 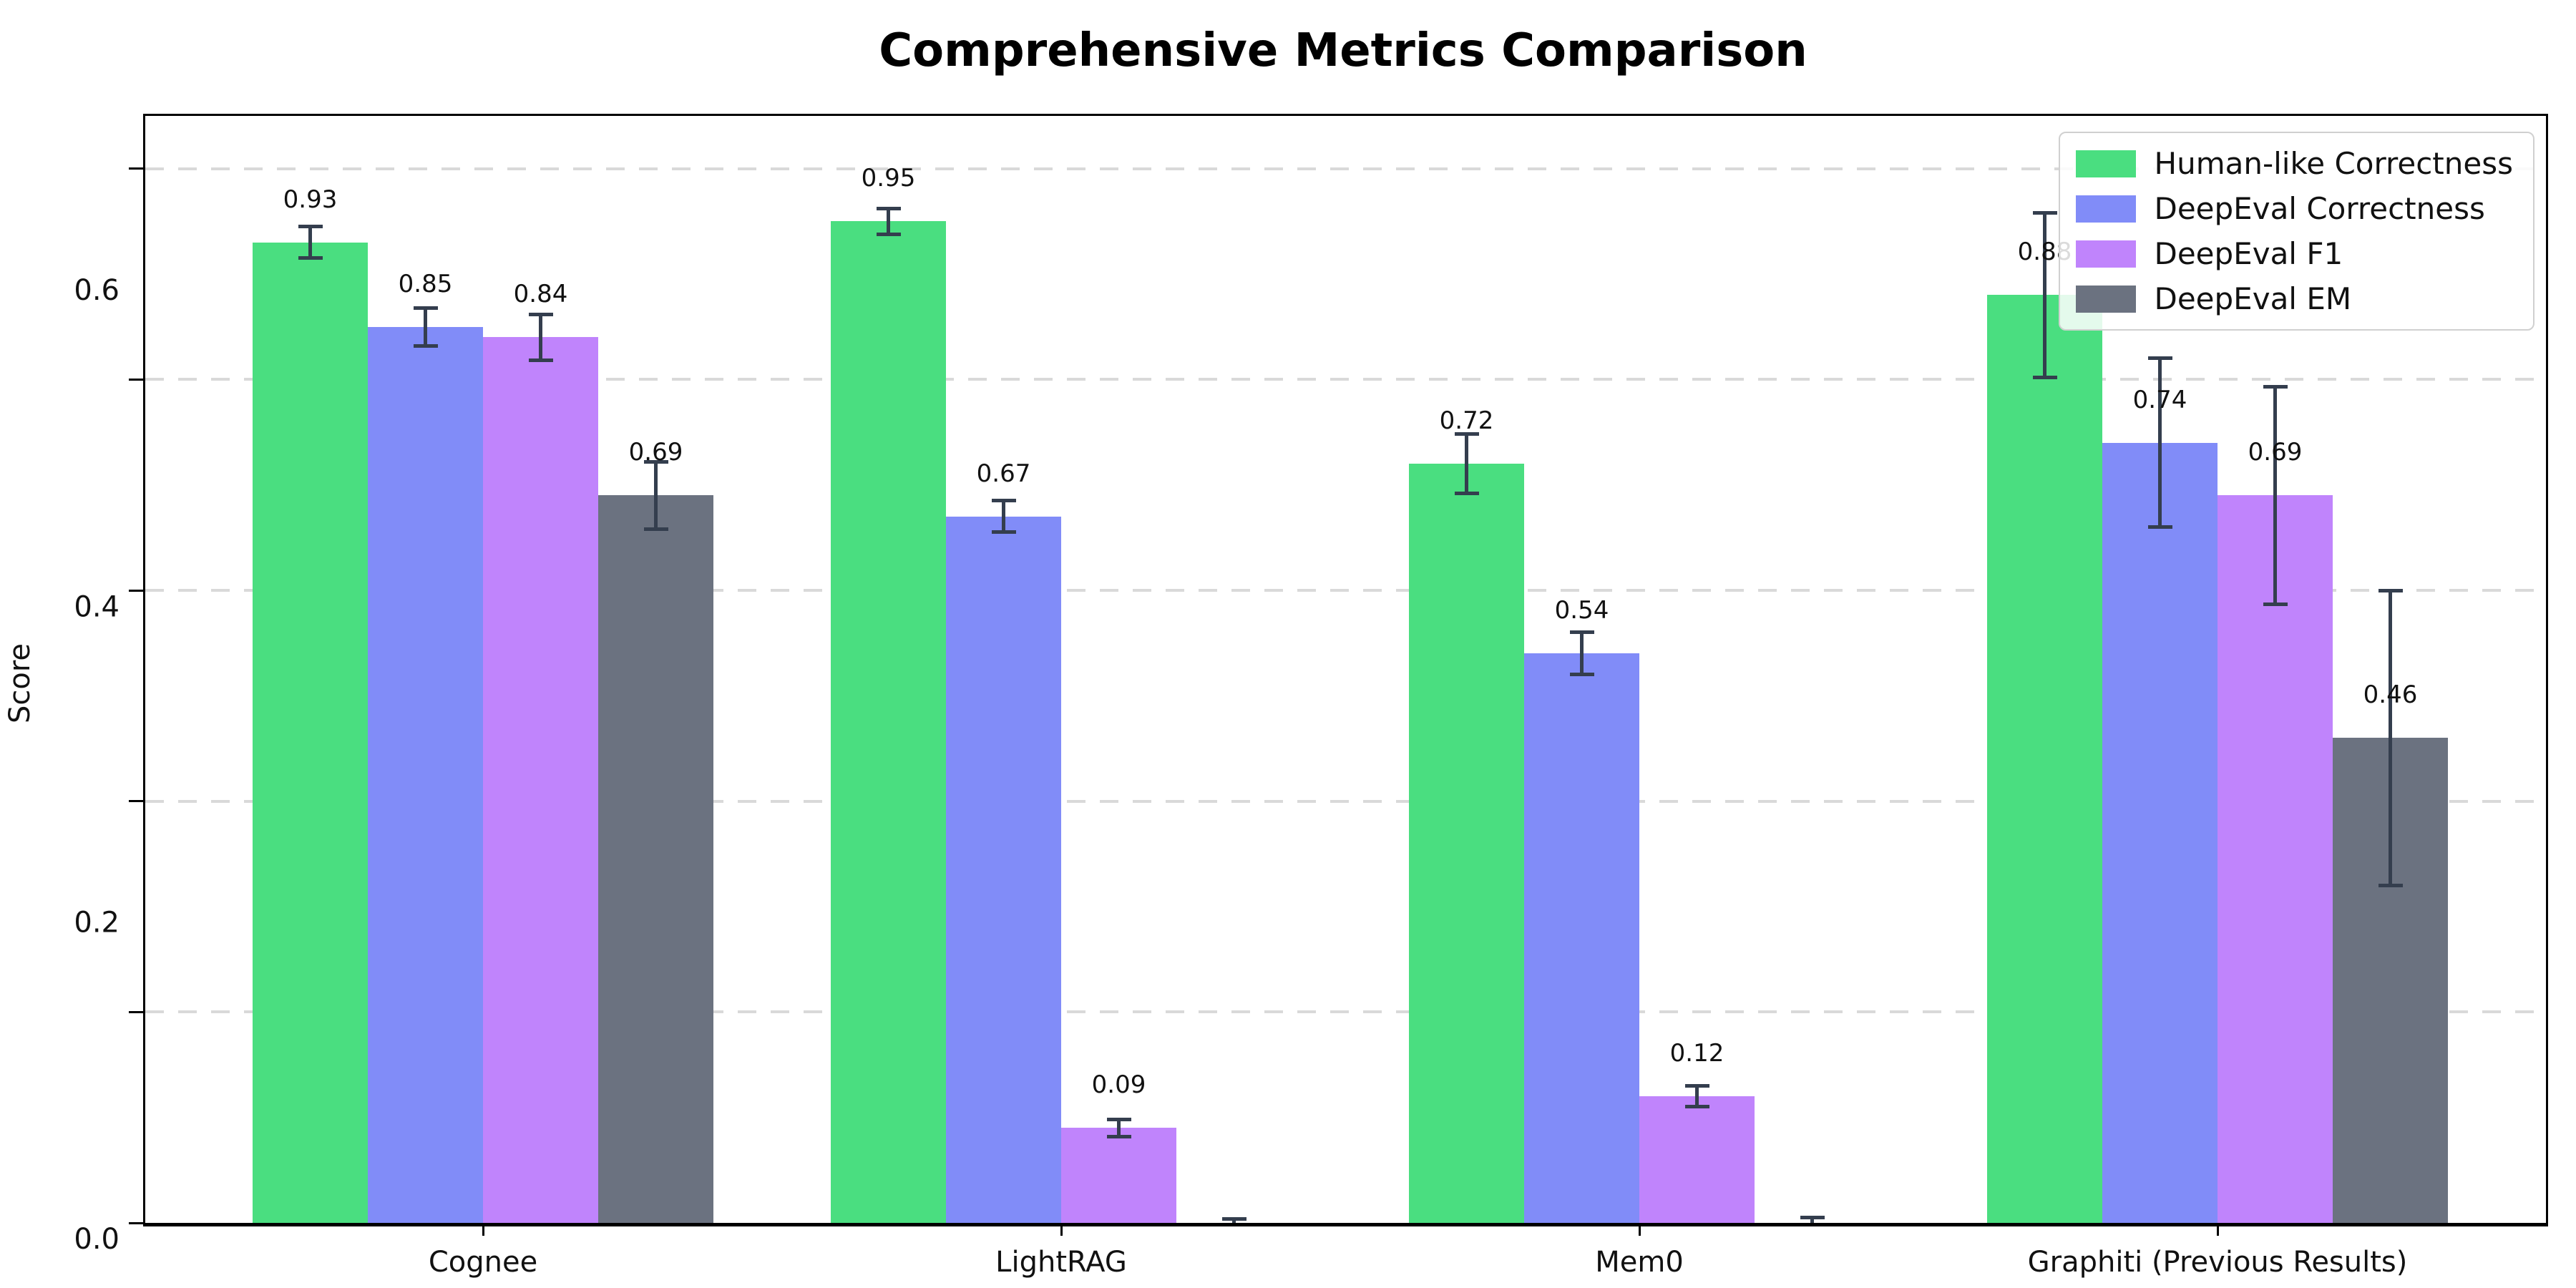 What do you see at coordinates (425, 283) in the screenshot?
I see `bar-value-label: 0.85` at bounding box center [425, 283].